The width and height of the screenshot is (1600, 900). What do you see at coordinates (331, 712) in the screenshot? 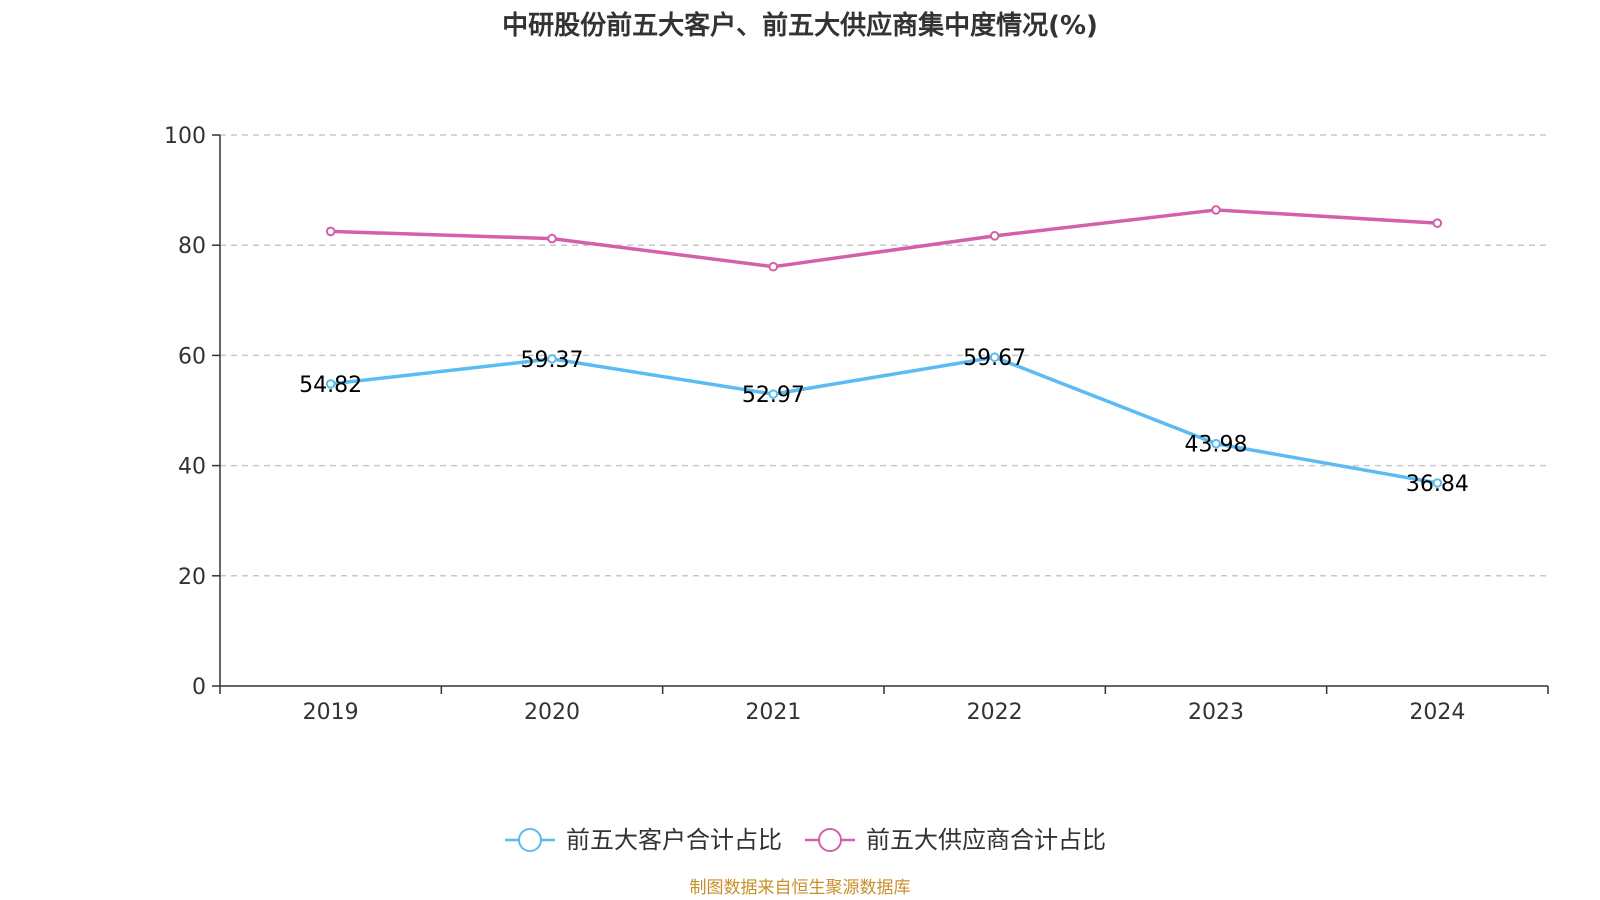
I see `x-tick-label: 2019` at bounding box center [331, 712].